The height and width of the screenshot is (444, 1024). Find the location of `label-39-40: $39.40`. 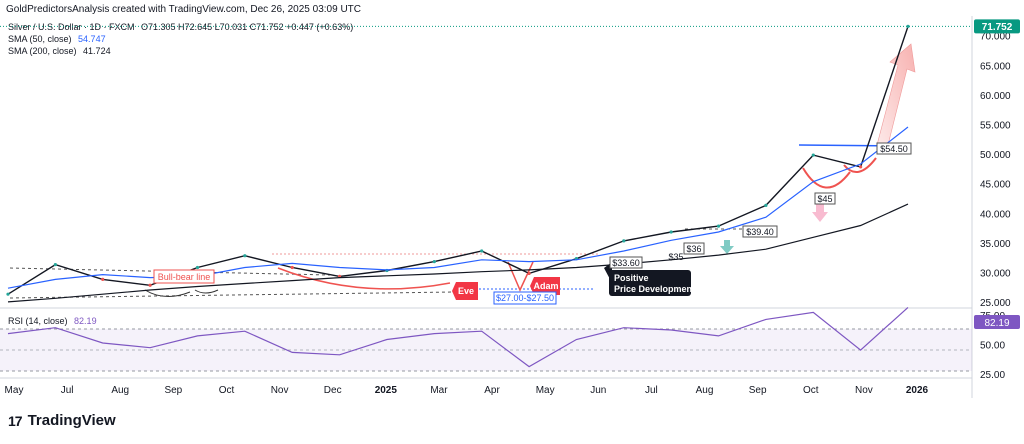

label-39-40: $39.40 is located at coordinates (760, 232).